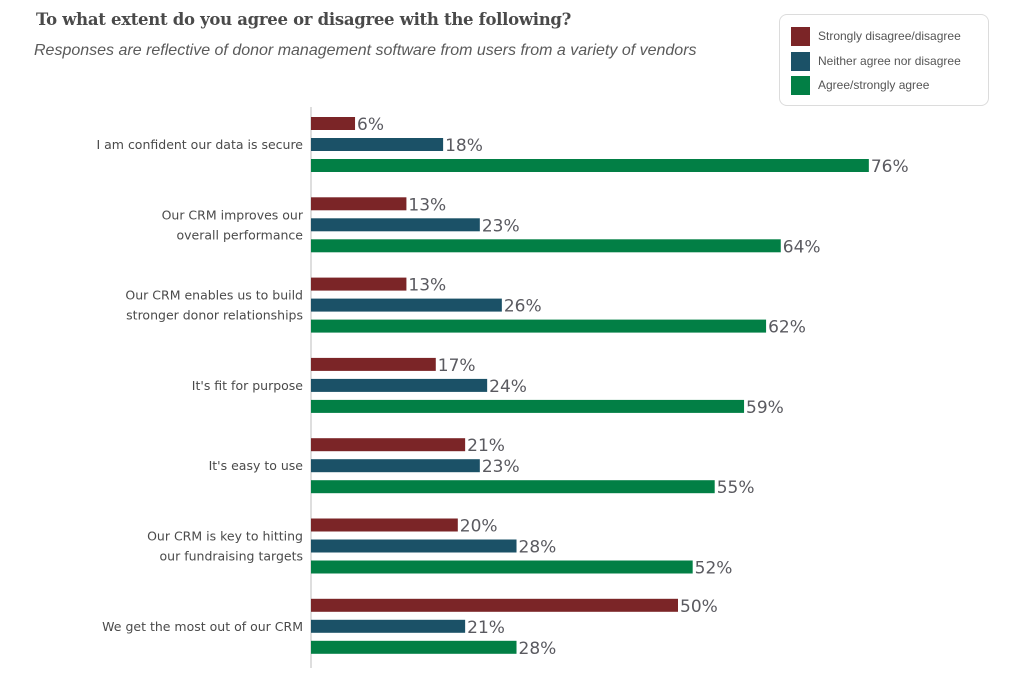  I want to click on category-label-line: It's fit for purpose, so click(248, 385).